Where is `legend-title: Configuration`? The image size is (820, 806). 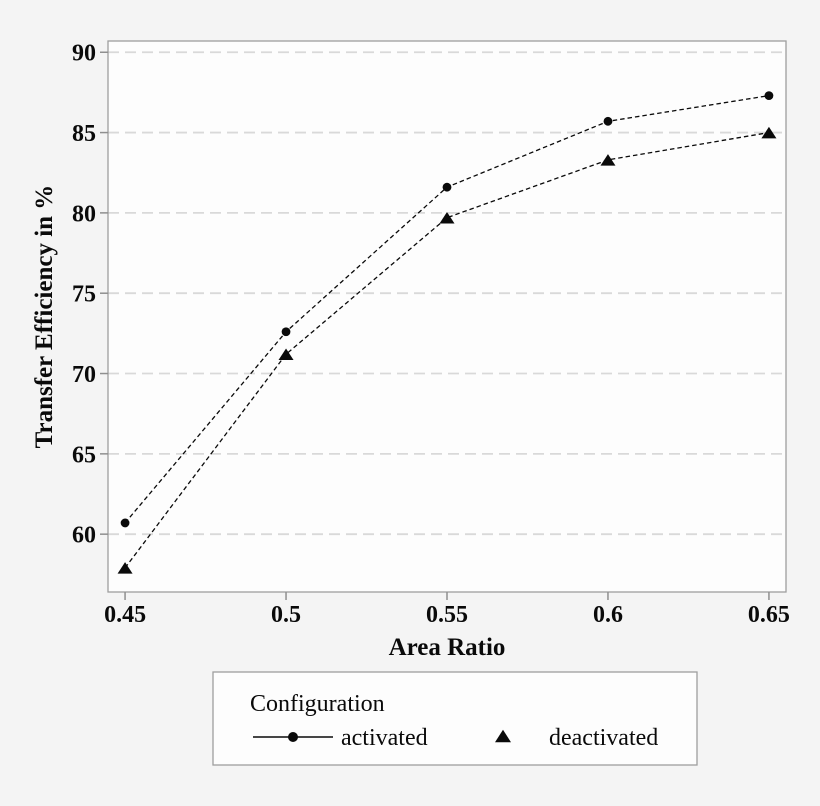 legend-title: Configuration is located at coordinates (317, 704).